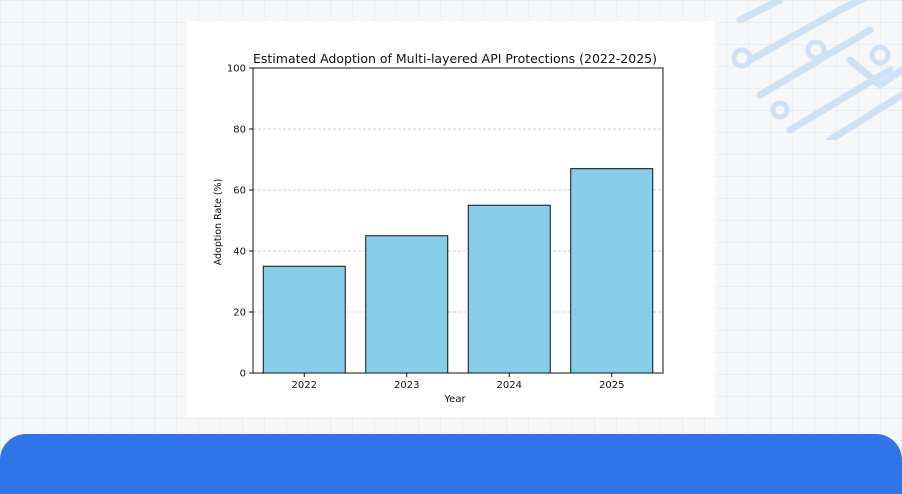  Describe the element at coordinates (451, 464) in the screenshot. I see `bottom-banner` at that location.